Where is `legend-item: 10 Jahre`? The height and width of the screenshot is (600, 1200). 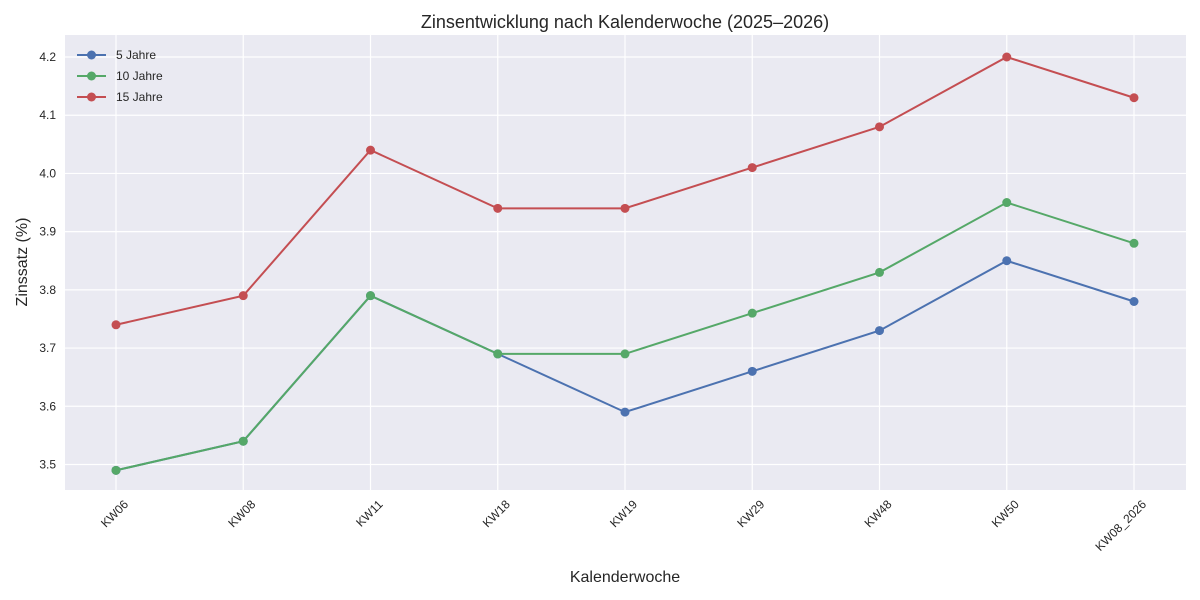
legend-item: 10 Jahre is located at coordinates (120, 76).